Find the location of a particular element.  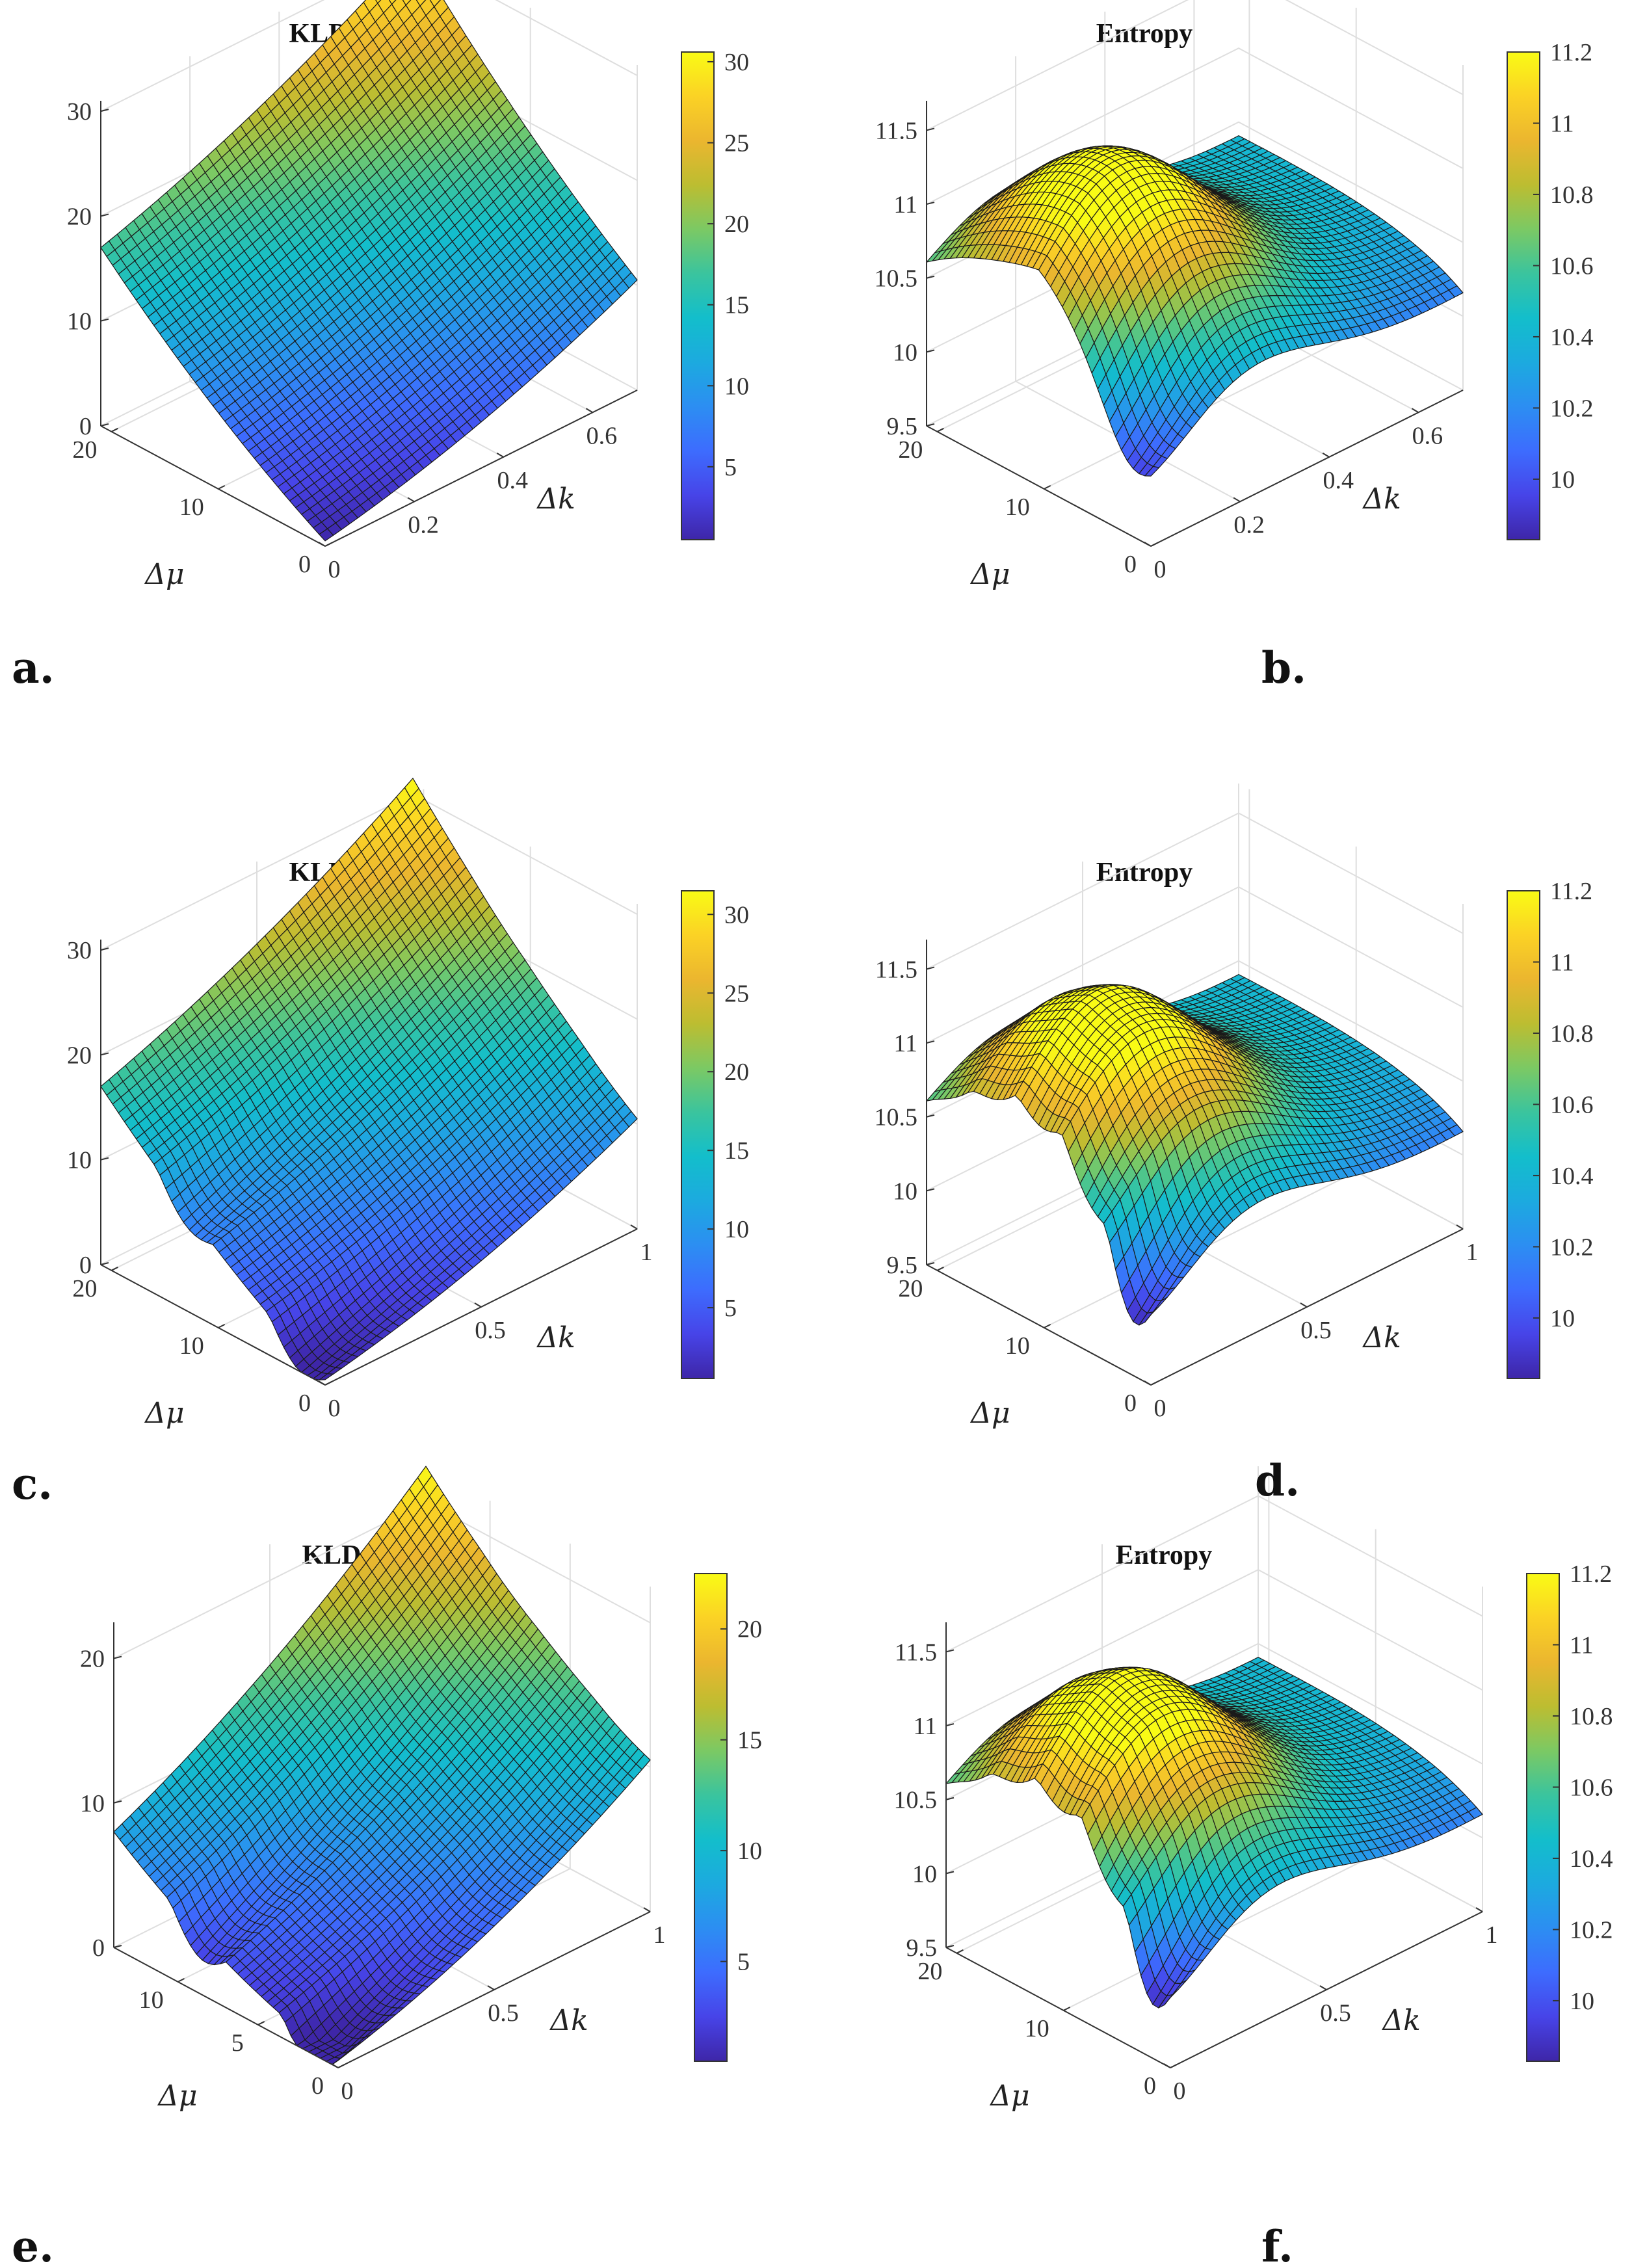

x-tick-label: 0.5 is located at coordinates (491, 1330).